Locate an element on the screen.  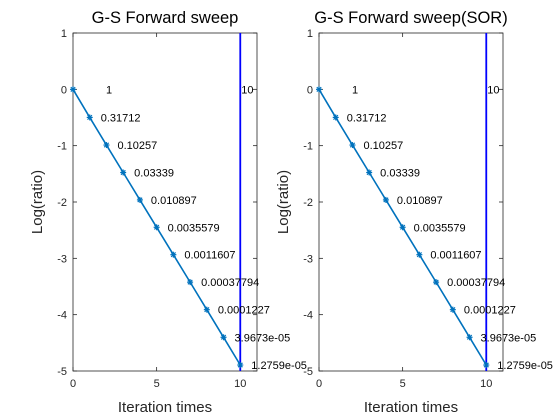
chart-title-right: G-S Forward sweep(SOR) is located at coordinates (410, 18).